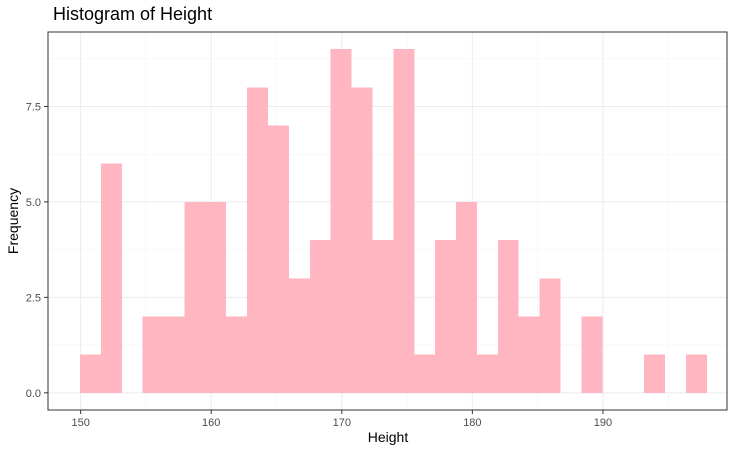 This screenshot has width=735, height=452. I want to click on y-tick-label: 7.5, so click(33, 107).